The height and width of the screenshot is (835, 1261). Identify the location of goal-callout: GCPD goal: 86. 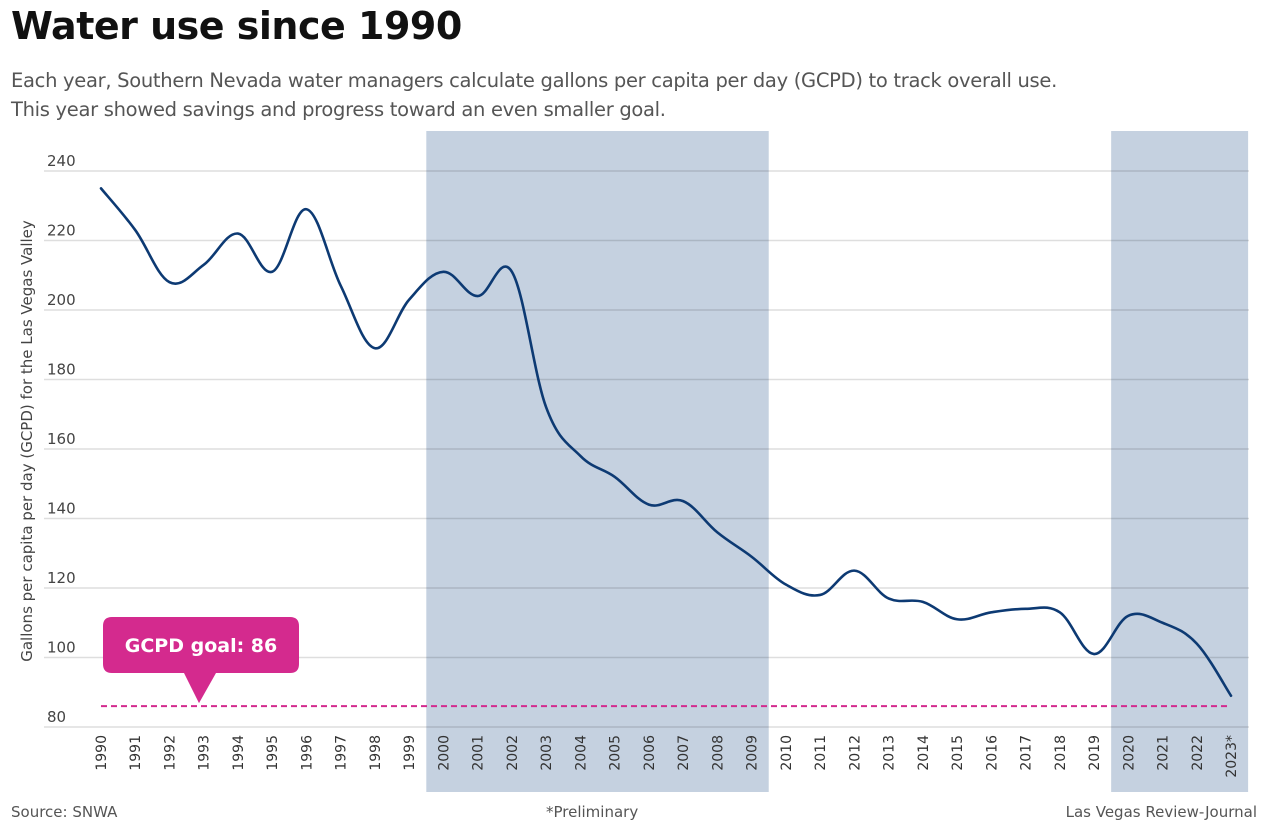
(201, 660).